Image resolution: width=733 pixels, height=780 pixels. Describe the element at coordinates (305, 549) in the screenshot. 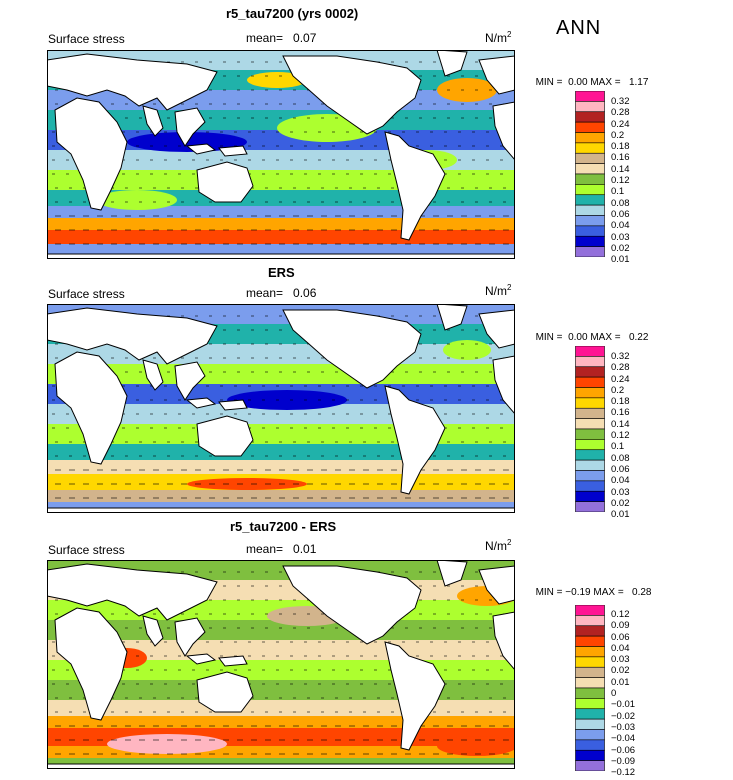

I see `panel-3-mean-value: 0.01` at that location.